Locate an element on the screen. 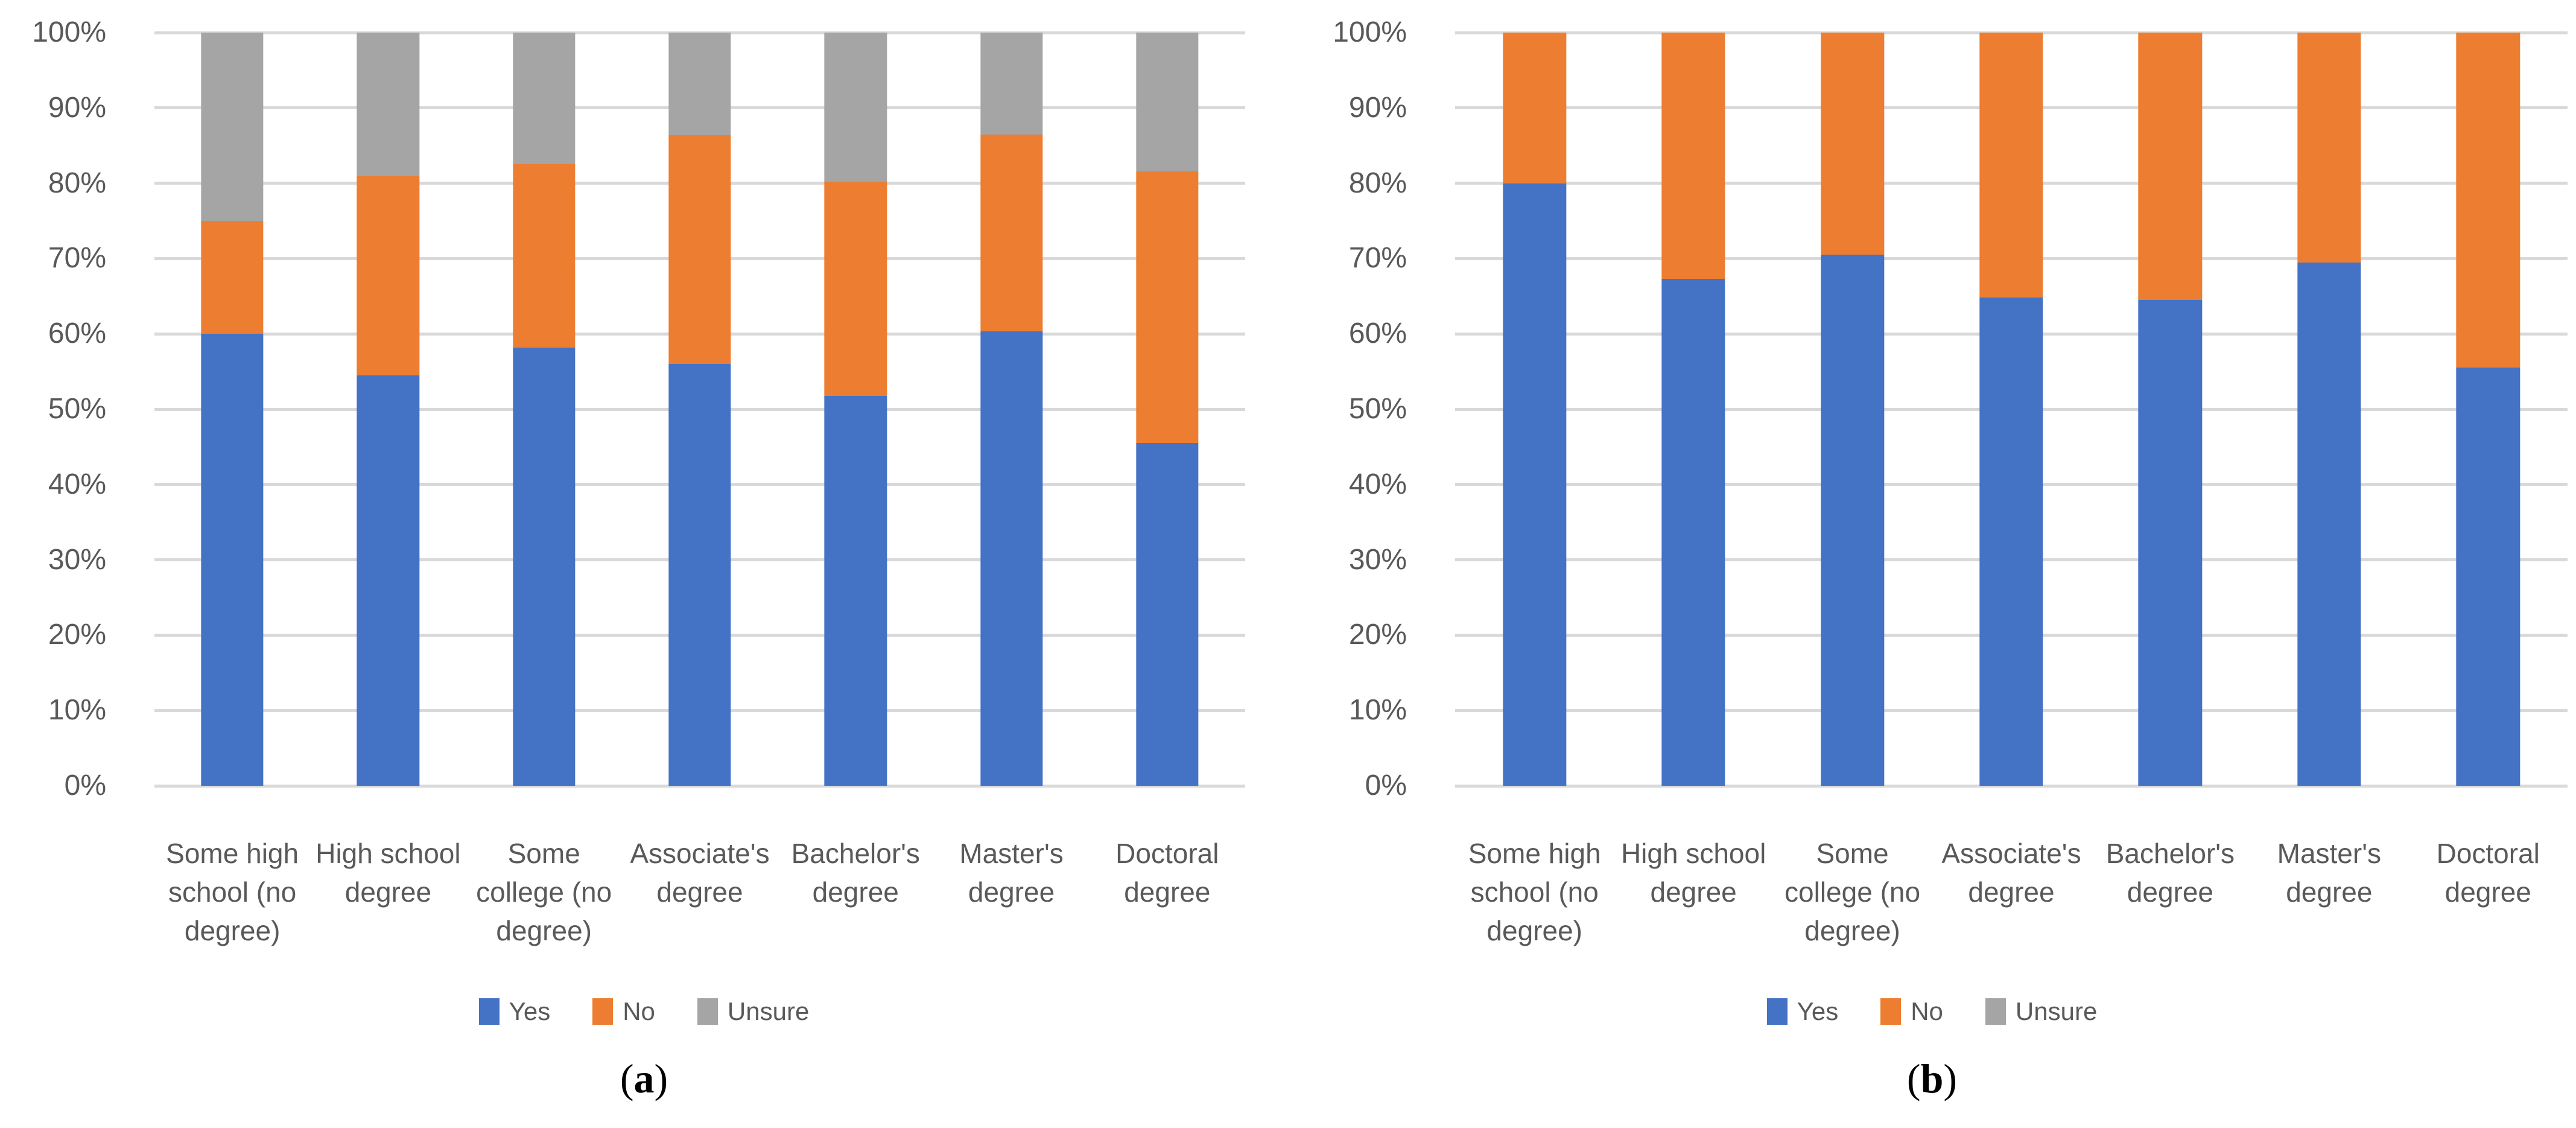  caption-b: (b) is located at coordinates (1932, 1079).